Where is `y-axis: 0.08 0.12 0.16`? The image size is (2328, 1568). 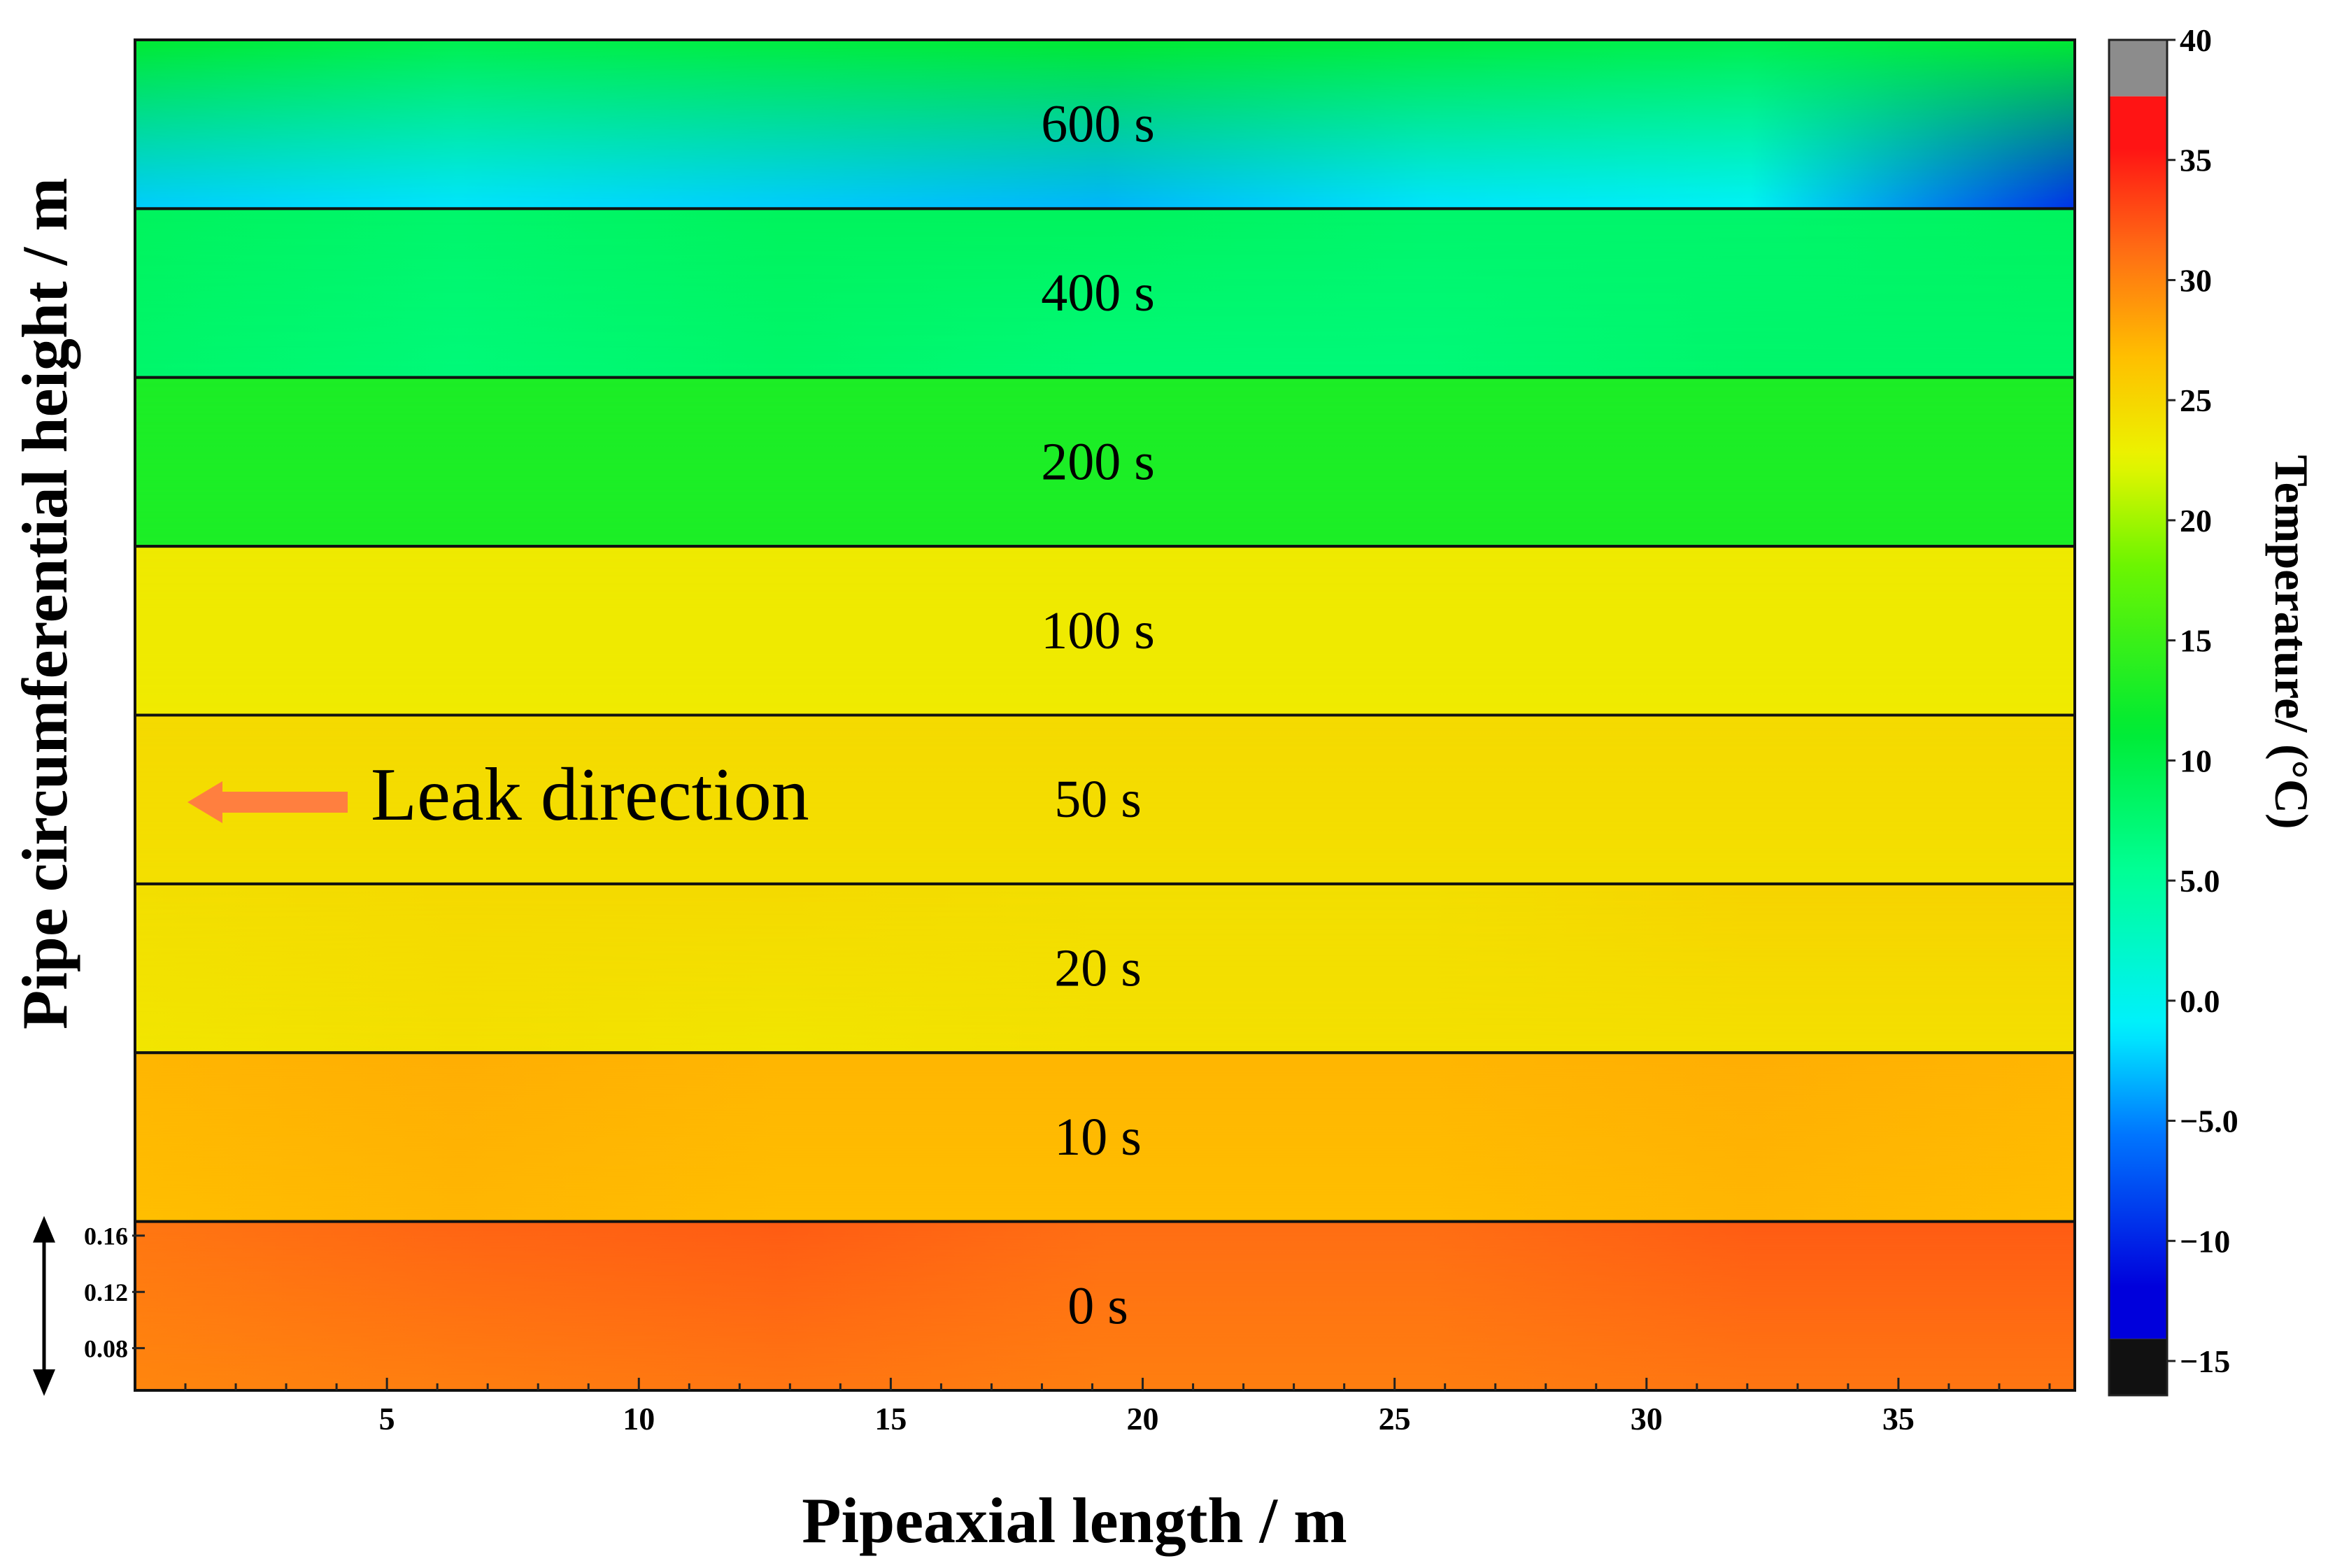
y-axis: 0.08 0.12 0.16 is located at coordinates (89, 1306).